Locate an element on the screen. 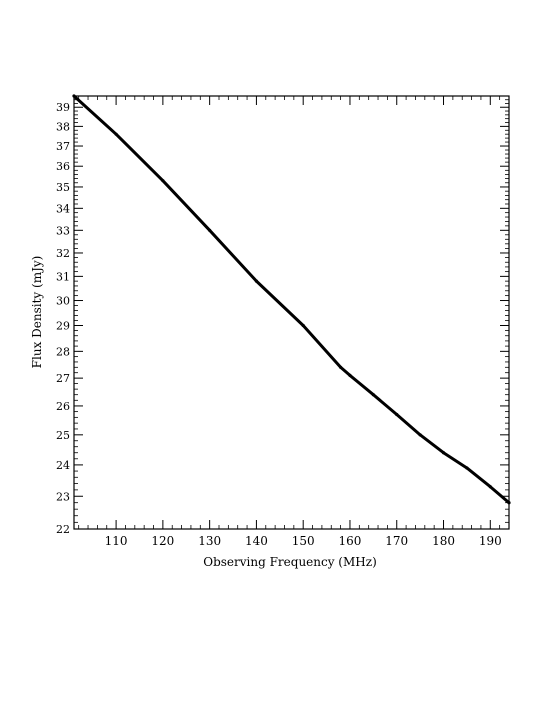 The width and height of the screenshot is (554, 717). y-tick-label: 33 is located at coordinates (63, 230).